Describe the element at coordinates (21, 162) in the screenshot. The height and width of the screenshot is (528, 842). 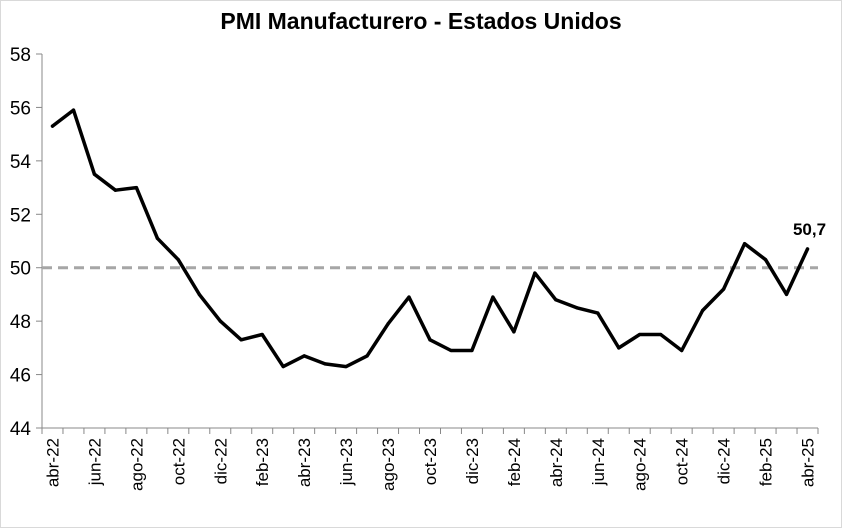
I see `y-tick-label: 54` at that location.